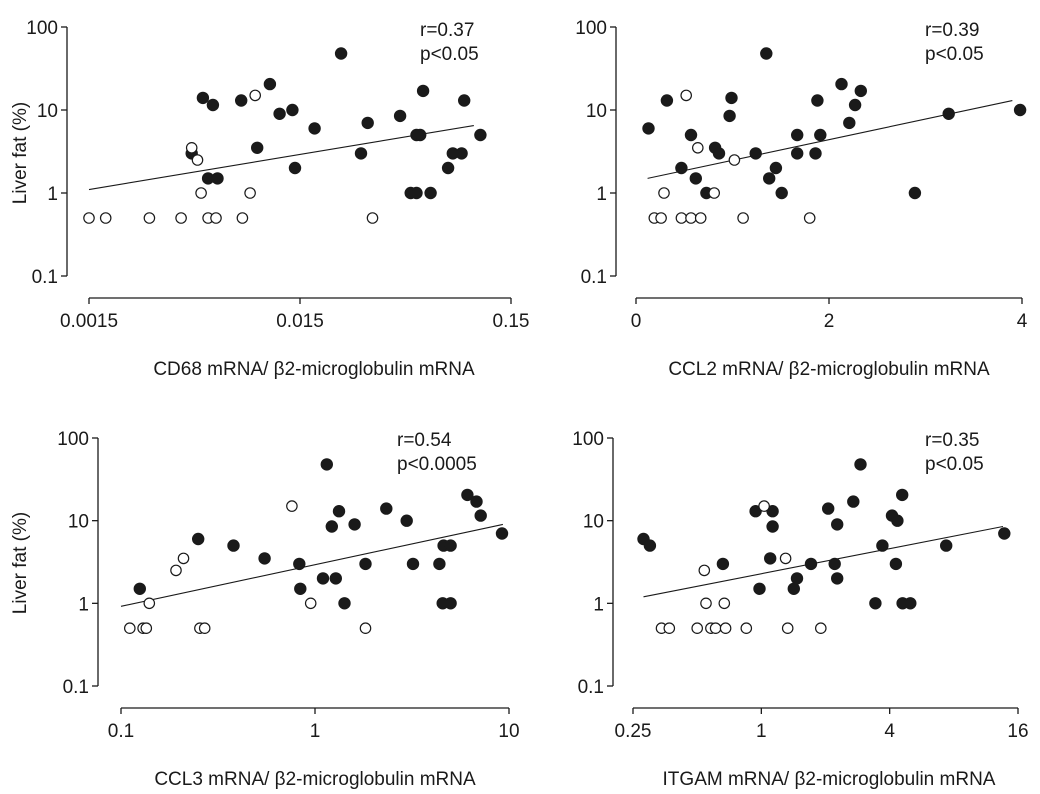 Image resolution: width=1040 pixels, height=794 pixels. Describe the element at coordinates (511, 321) in the screenshot. I see `x-tick-label: 0.15` at that location.